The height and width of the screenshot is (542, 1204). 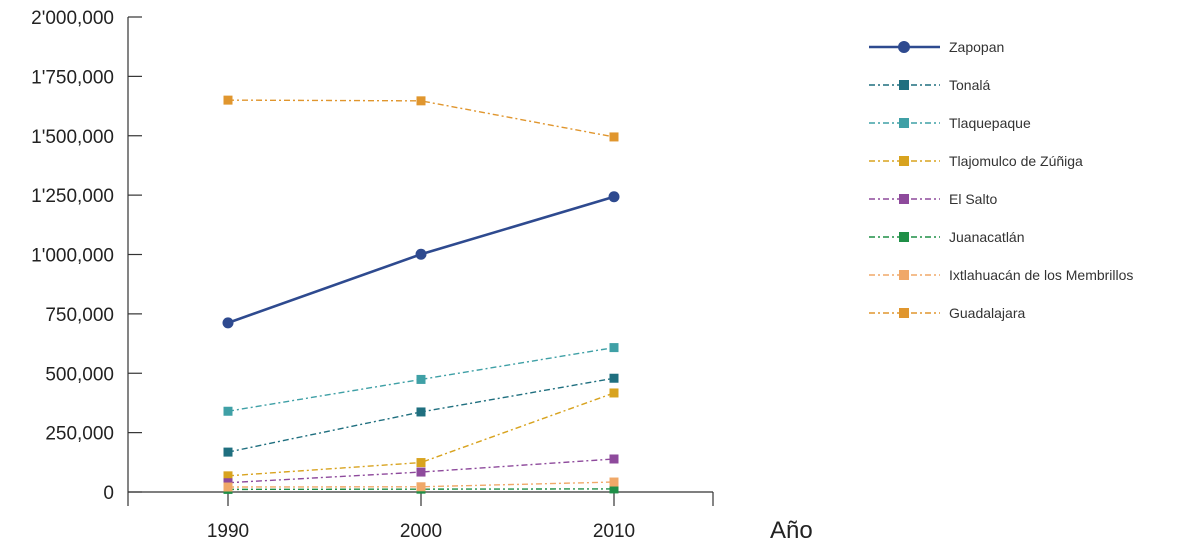 I want to click on x-axis-ticks: 1990 2000 2010, so click(x=420, y=517).